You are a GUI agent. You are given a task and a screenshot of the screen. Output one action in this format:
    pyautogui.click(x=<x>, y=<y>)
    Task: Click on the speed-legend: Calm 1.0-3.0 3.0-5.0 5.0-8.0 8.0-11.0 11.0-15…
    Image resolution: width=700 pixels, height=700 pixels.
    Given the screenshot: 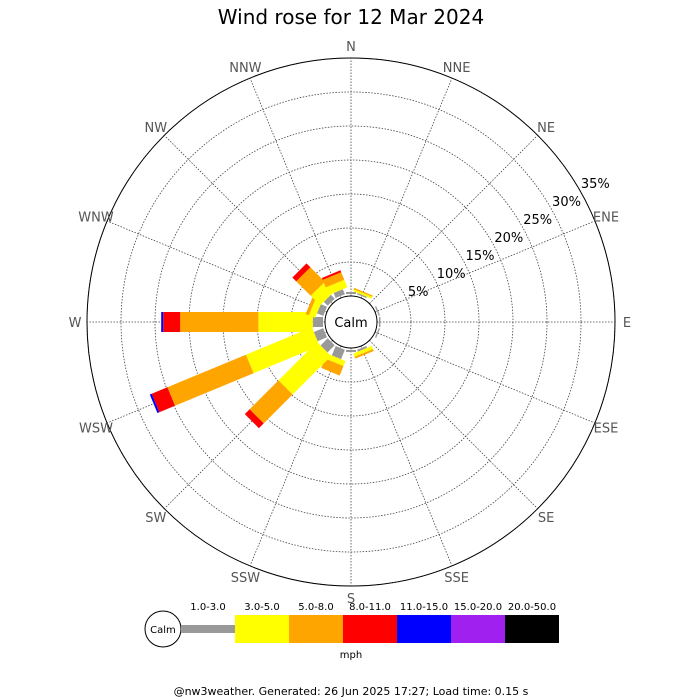 What is the action you would take?
    pyautogui.click(x=351, y=625)
    